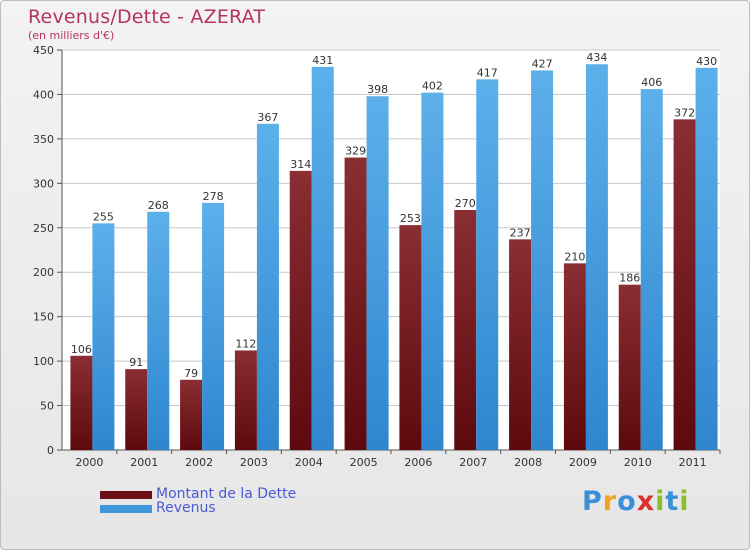 The height and width of the screenshot is (550, 750). I want to click on data-label-revenus: 255, so click(103, 216).